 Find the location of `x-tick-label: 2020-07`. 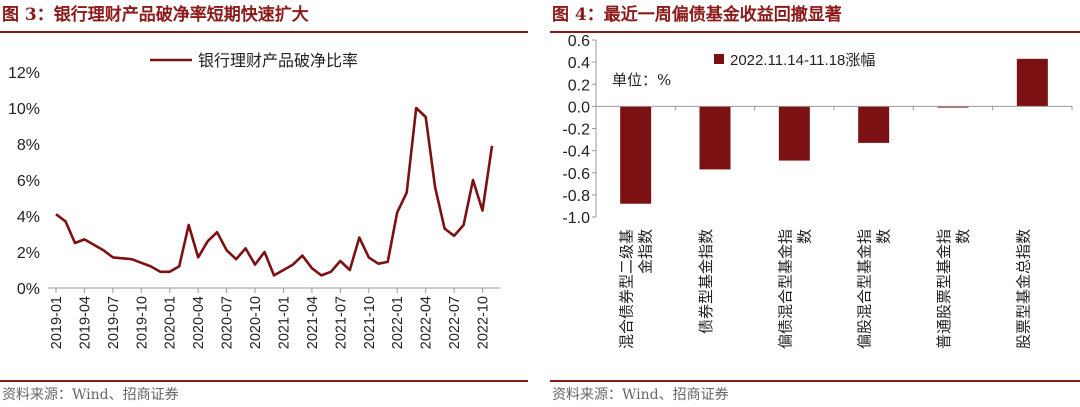

x-tick-label: 2020-07 is located at coordinates (228, 322).